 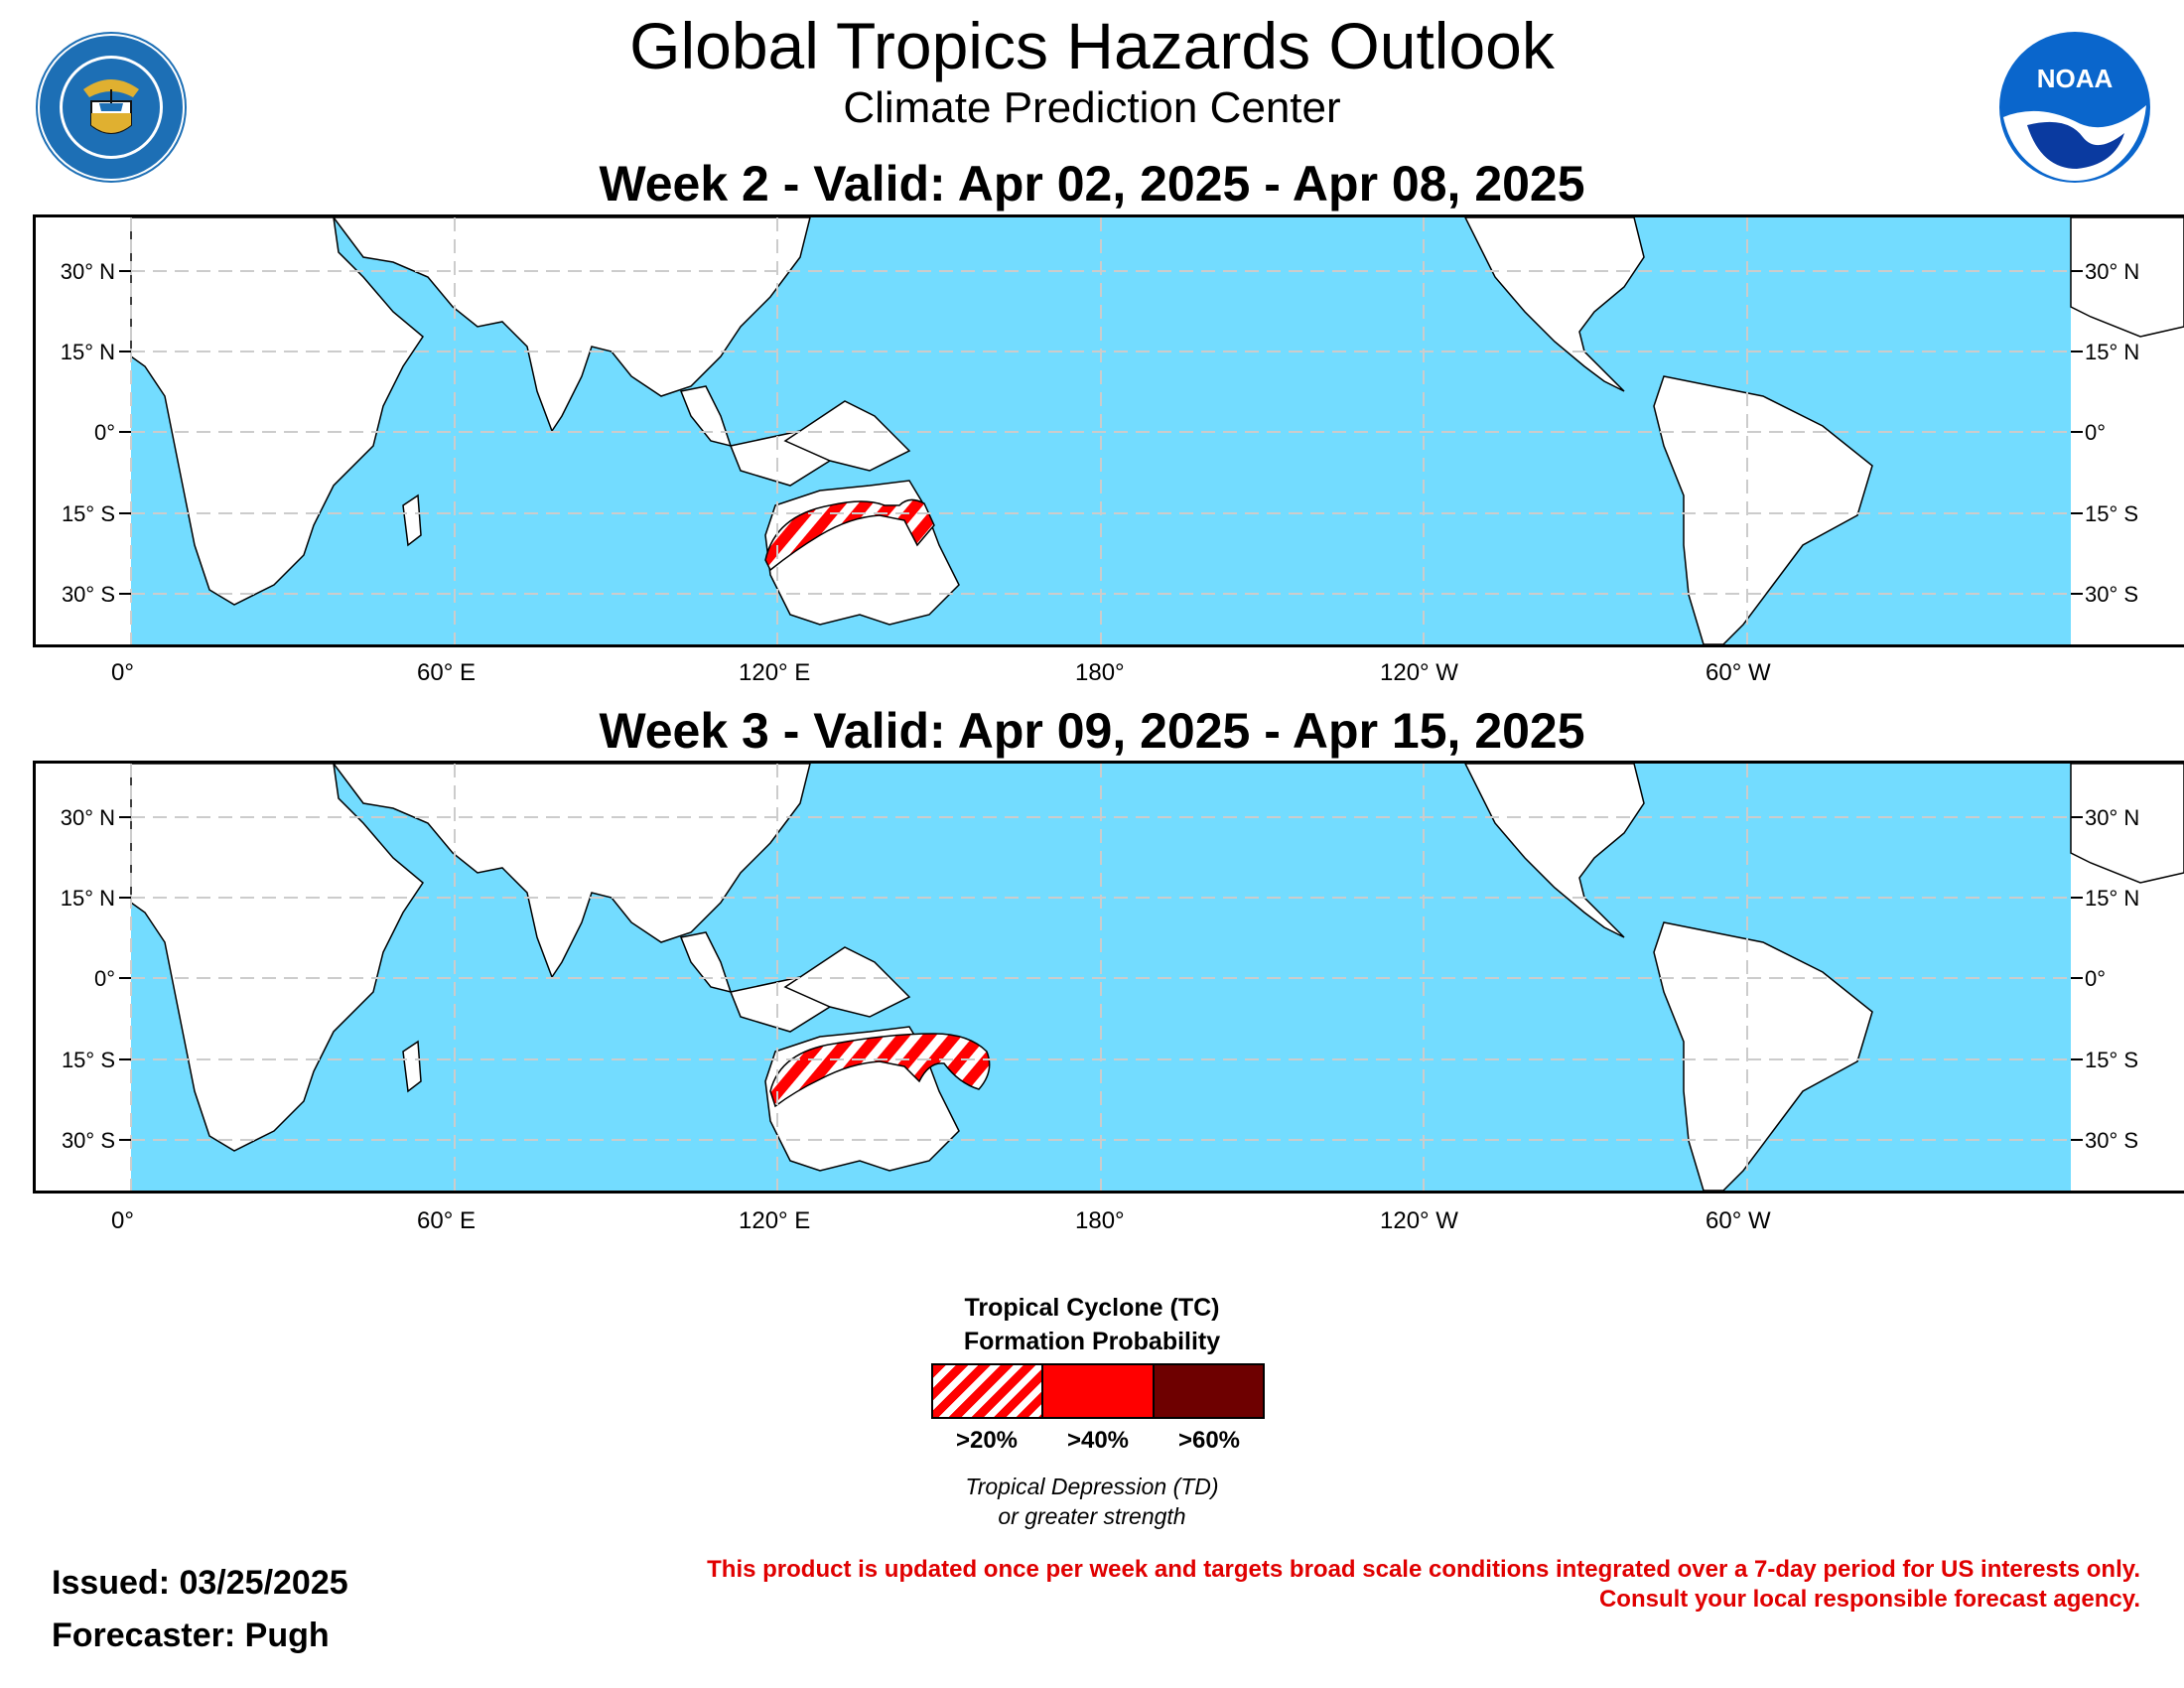 I want to click on legend-note-line1: Tropical Depression (TD), so click(x=1092, y=1486).